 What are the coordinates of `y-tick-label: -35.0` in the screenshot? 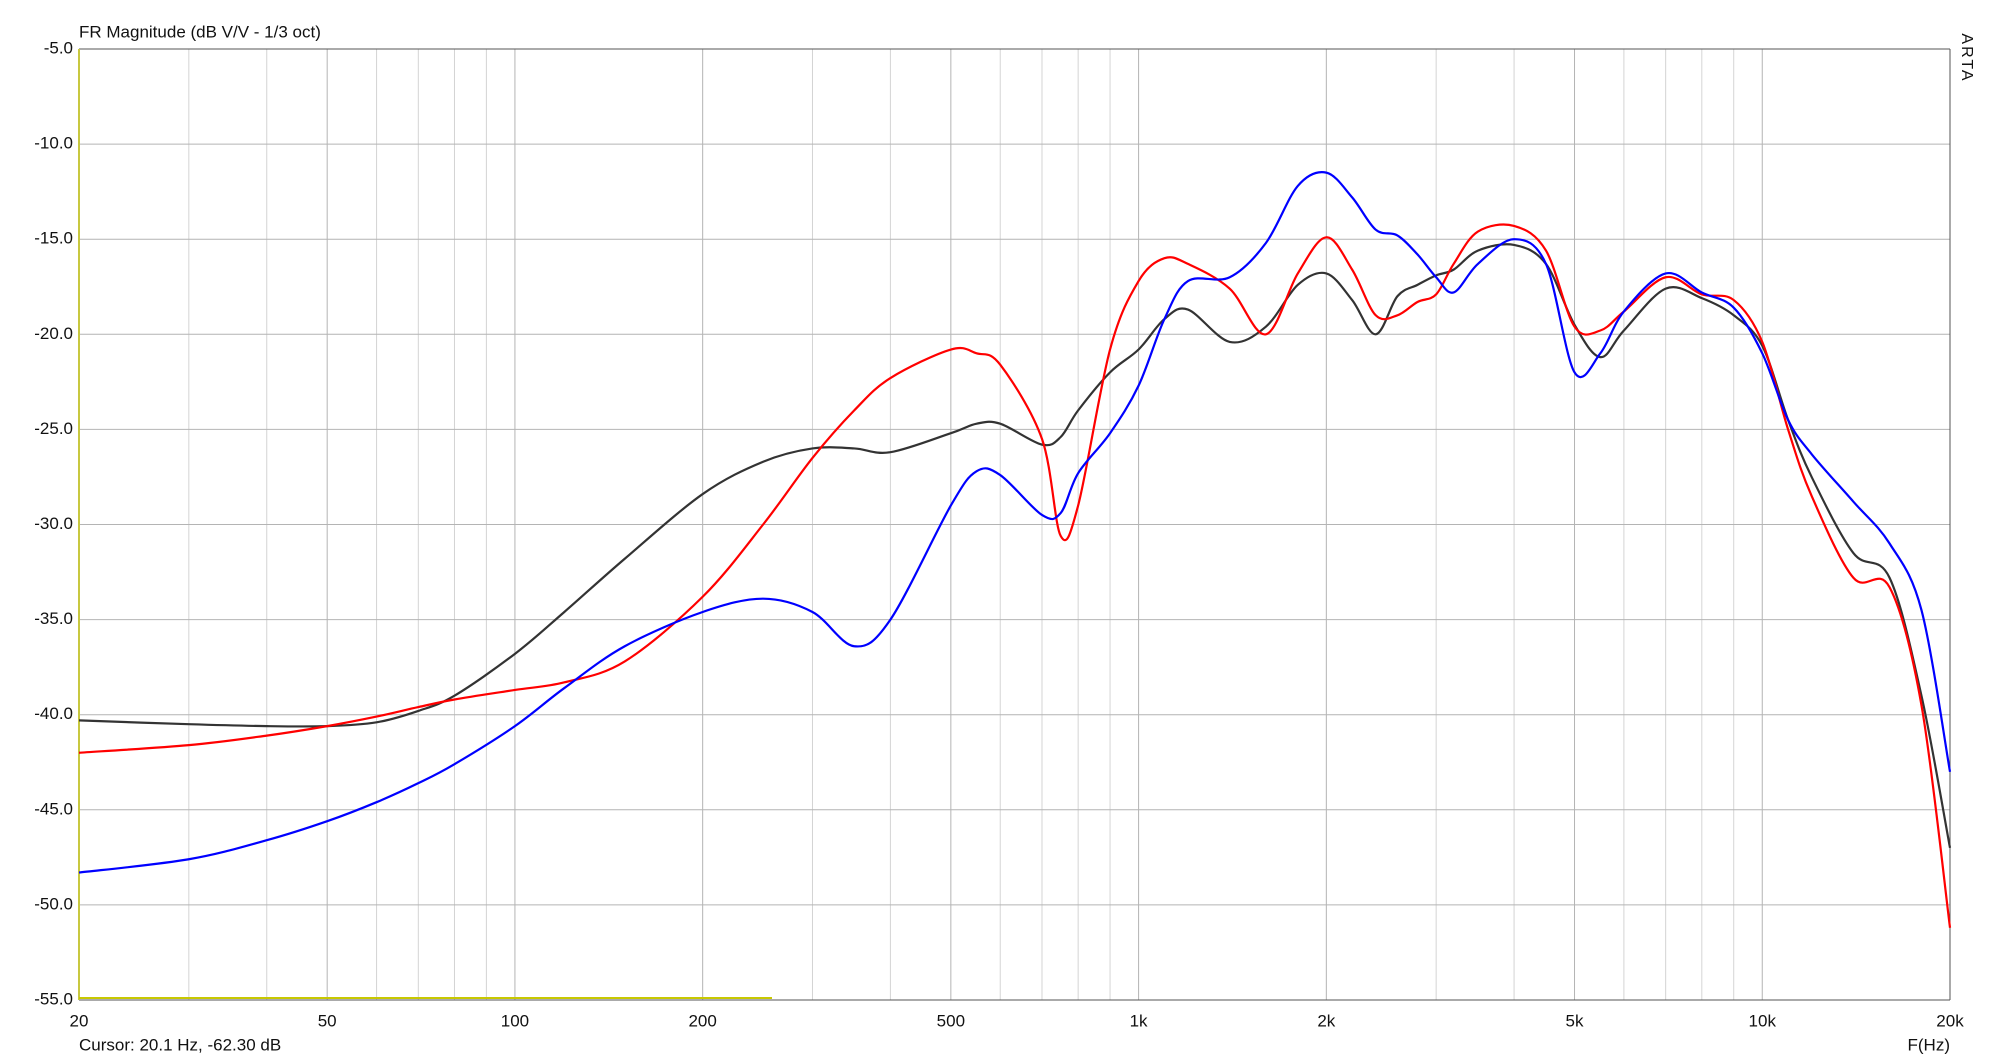 It's located at (53, 618).